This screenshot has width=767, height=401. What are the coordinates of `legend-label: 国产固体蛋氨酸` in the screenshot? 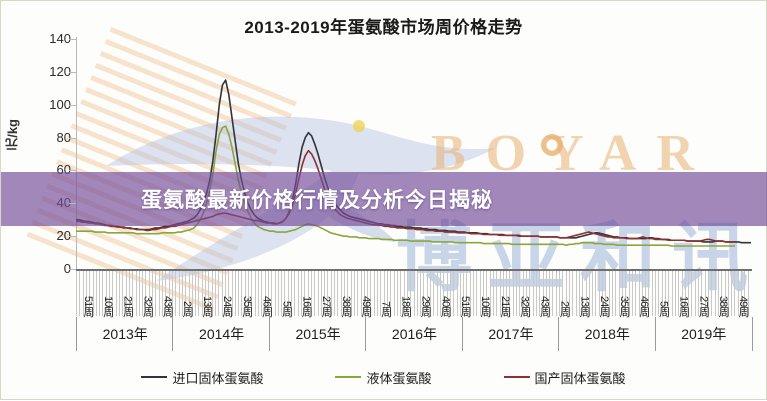 It's located at (580, 378).